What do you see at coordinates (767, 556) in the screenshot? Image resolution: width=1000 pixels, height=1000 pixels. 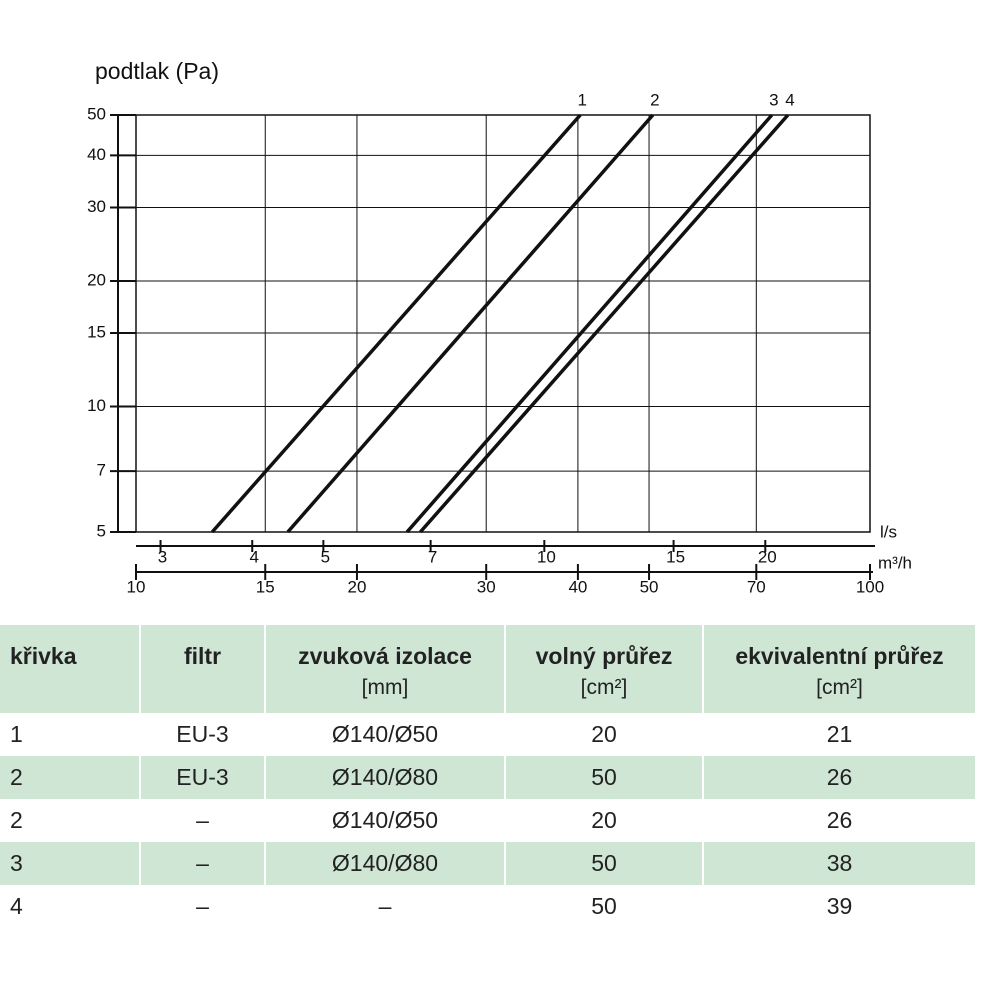 I see `x2-tick-label: 20` at bounding box center [767, 556].